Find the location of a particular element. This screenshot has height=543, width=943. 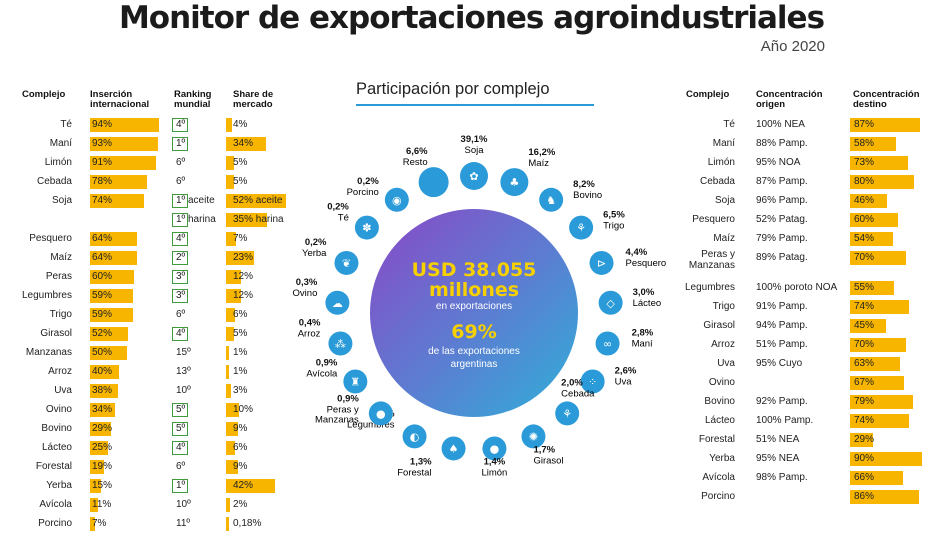

share-value: 5% is located at coordinates (240, 181).